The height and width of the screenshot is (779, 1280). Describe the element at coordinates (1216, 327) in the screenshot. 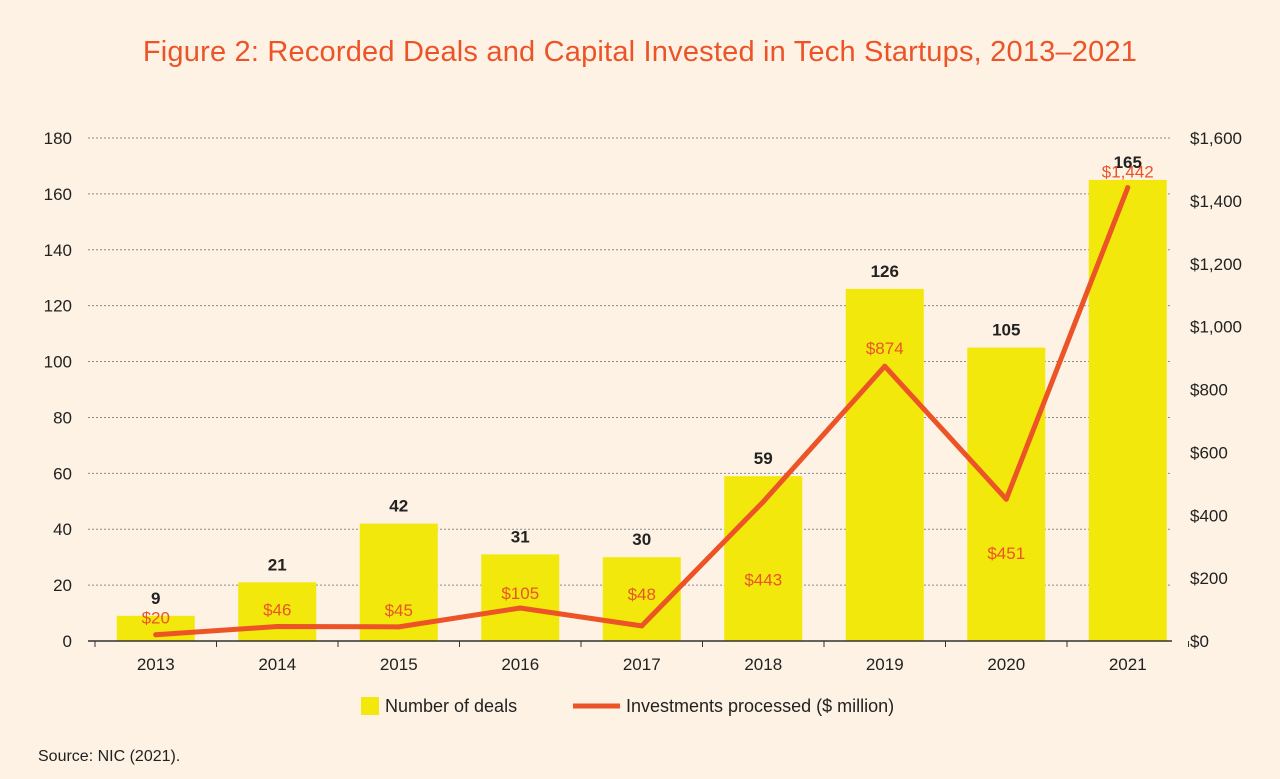

I see `y-right-tick-label: $1,000` at that location.